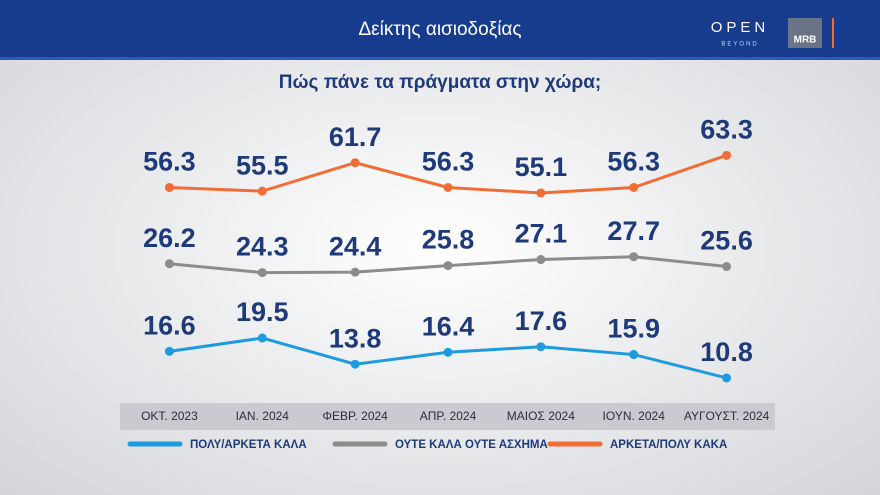 This screenshot has width=880, height=495. Describe the element at coordinates (833, 33) in the screenshot. I see `brand-rule` at that location.